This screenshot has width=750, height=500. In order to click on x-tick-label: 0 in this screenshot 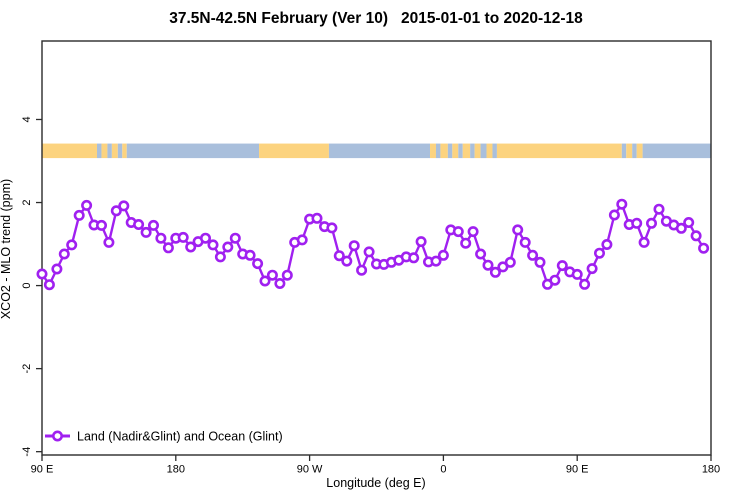, I will do `click(443, 470)`.